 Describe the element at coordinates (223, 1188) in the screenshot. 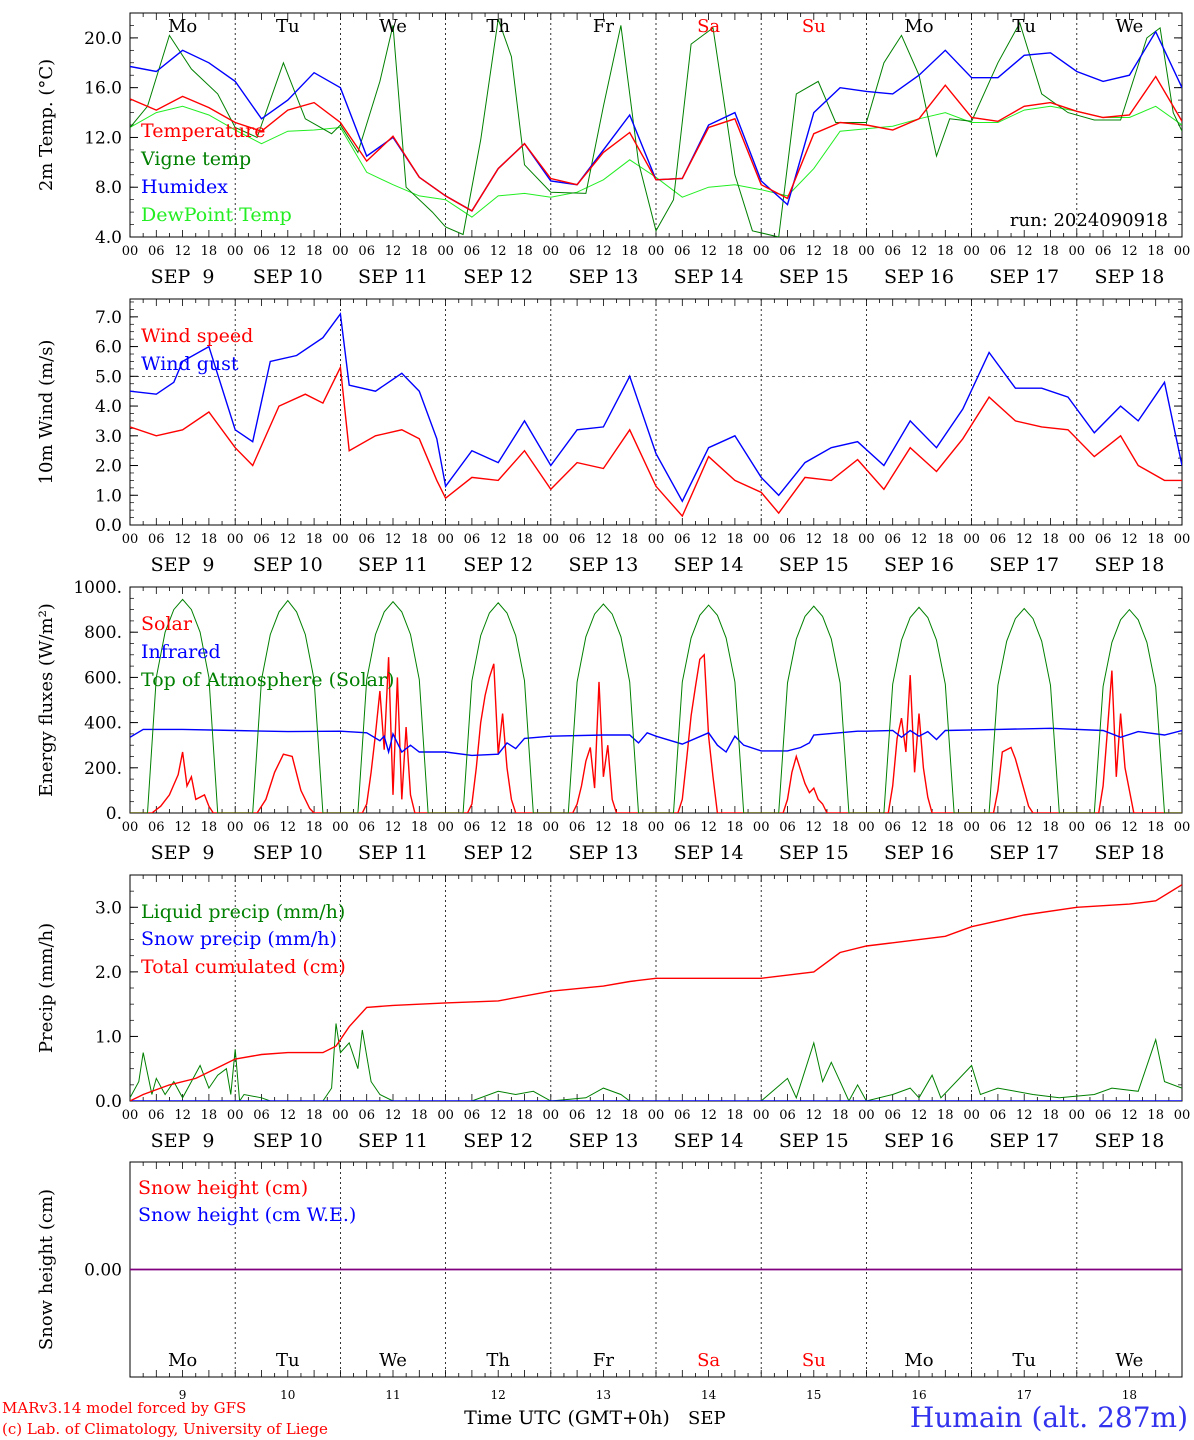

I see `legend-entry: Snow height (cm)` at that location.